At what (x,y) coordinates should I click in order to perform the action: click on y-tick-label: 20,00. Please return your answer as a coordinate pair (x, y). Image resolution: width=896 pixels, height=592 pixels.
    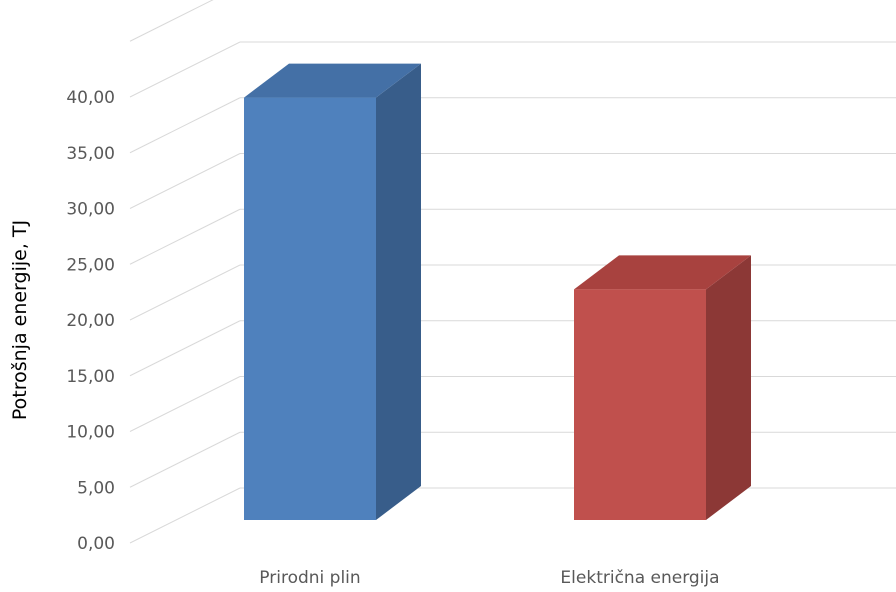
    Looking at the image, I should click on (90, 321).